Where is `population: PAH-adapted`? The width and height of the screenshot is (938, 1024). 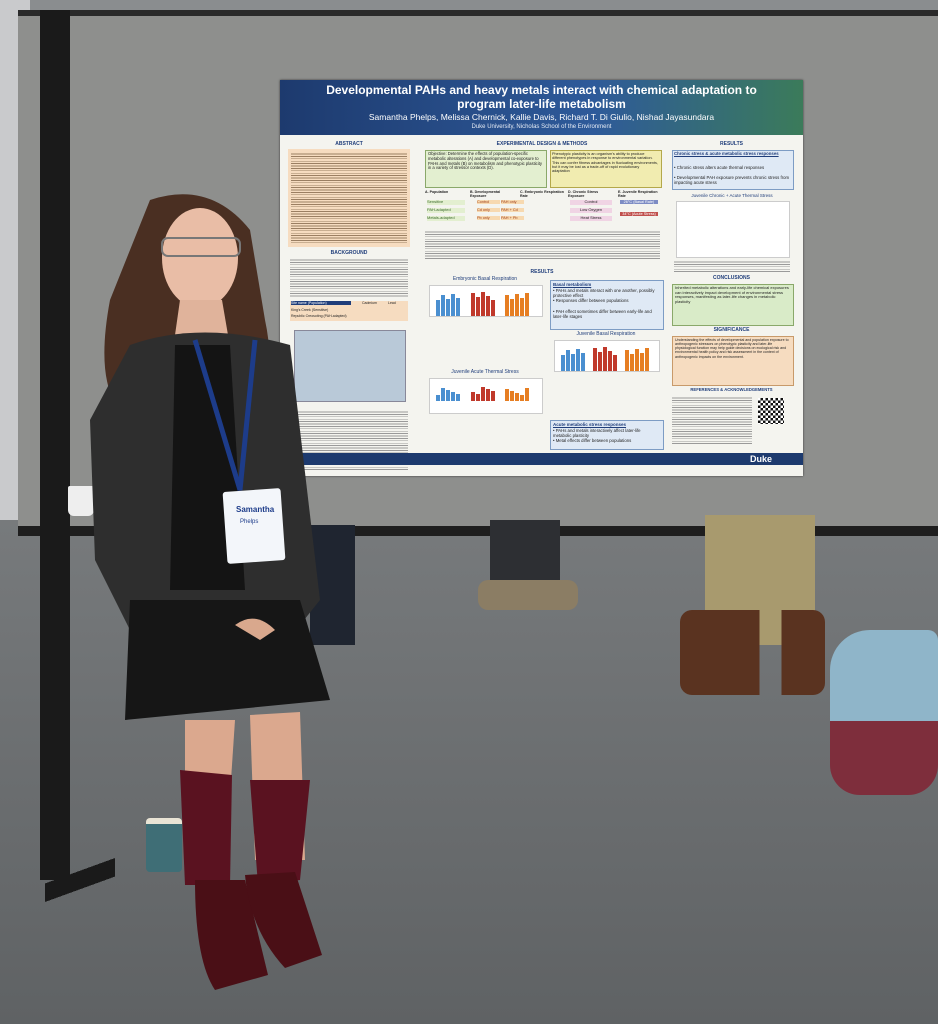
population: PAH-adapted is located at coordinates (446, 210).